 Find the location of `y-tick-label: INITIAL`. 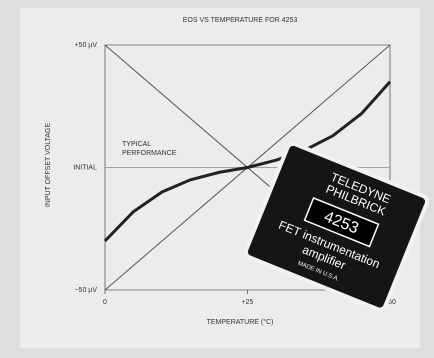

y-tick-label: INITIAL is located at coordinates (85, 167).